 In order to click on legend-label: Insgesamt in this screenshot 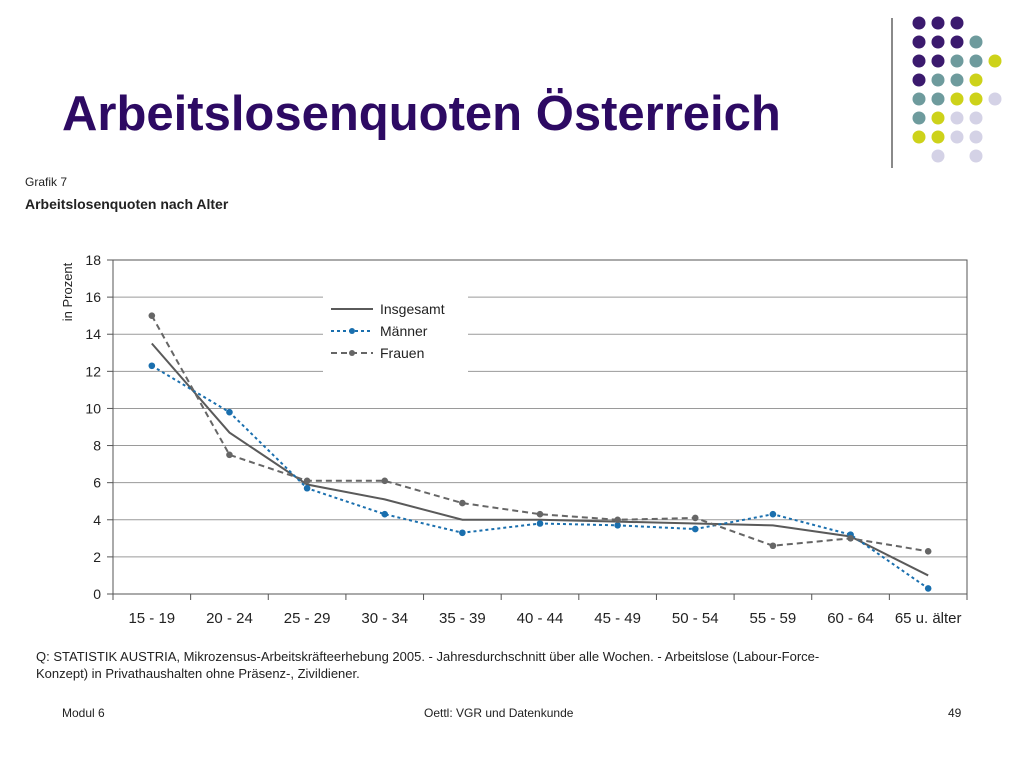, I will do `click(412, 309)`.